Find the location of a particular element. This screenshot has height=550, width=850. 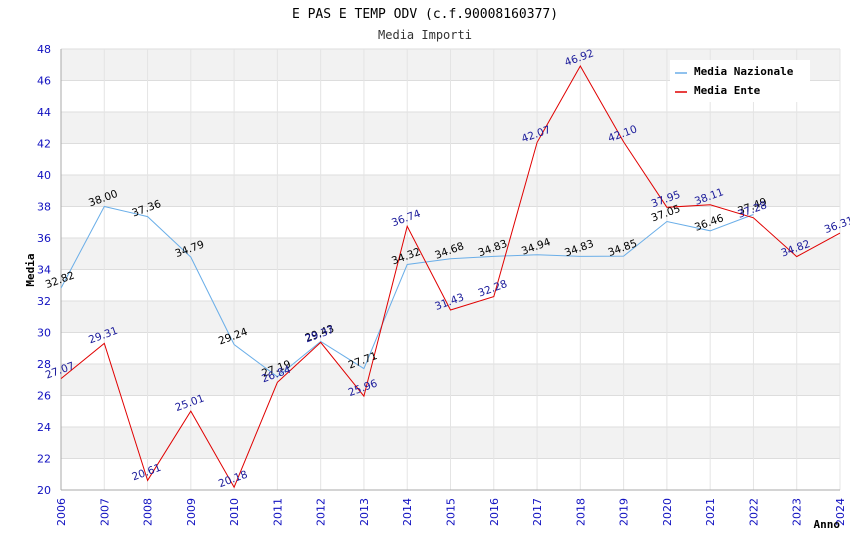

x-tick-label: 2012 is located at coordinates (321, 512).